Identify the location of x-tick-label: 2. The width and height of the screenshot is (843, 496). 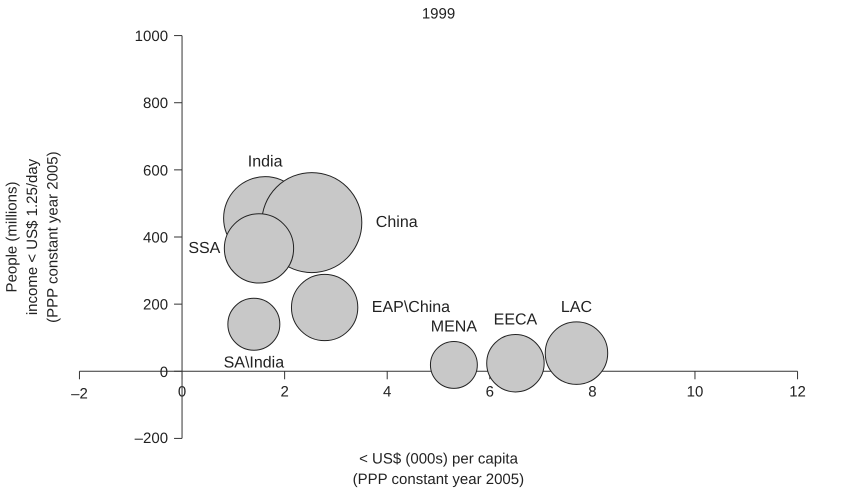
(284, 391).